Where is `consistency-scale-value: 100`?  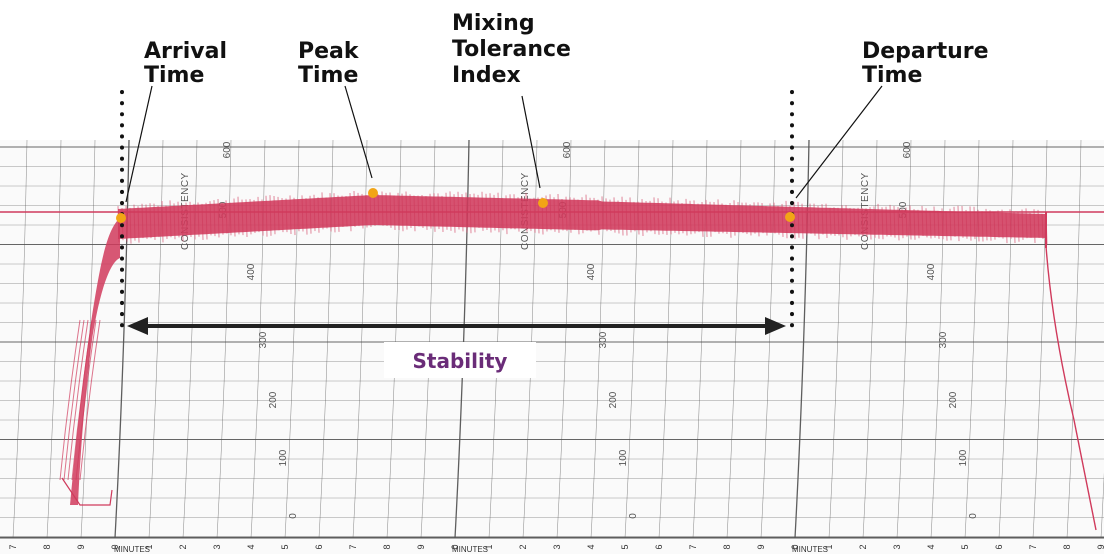
consistency-scale-value: 100 is located at coordinates (623, 457).